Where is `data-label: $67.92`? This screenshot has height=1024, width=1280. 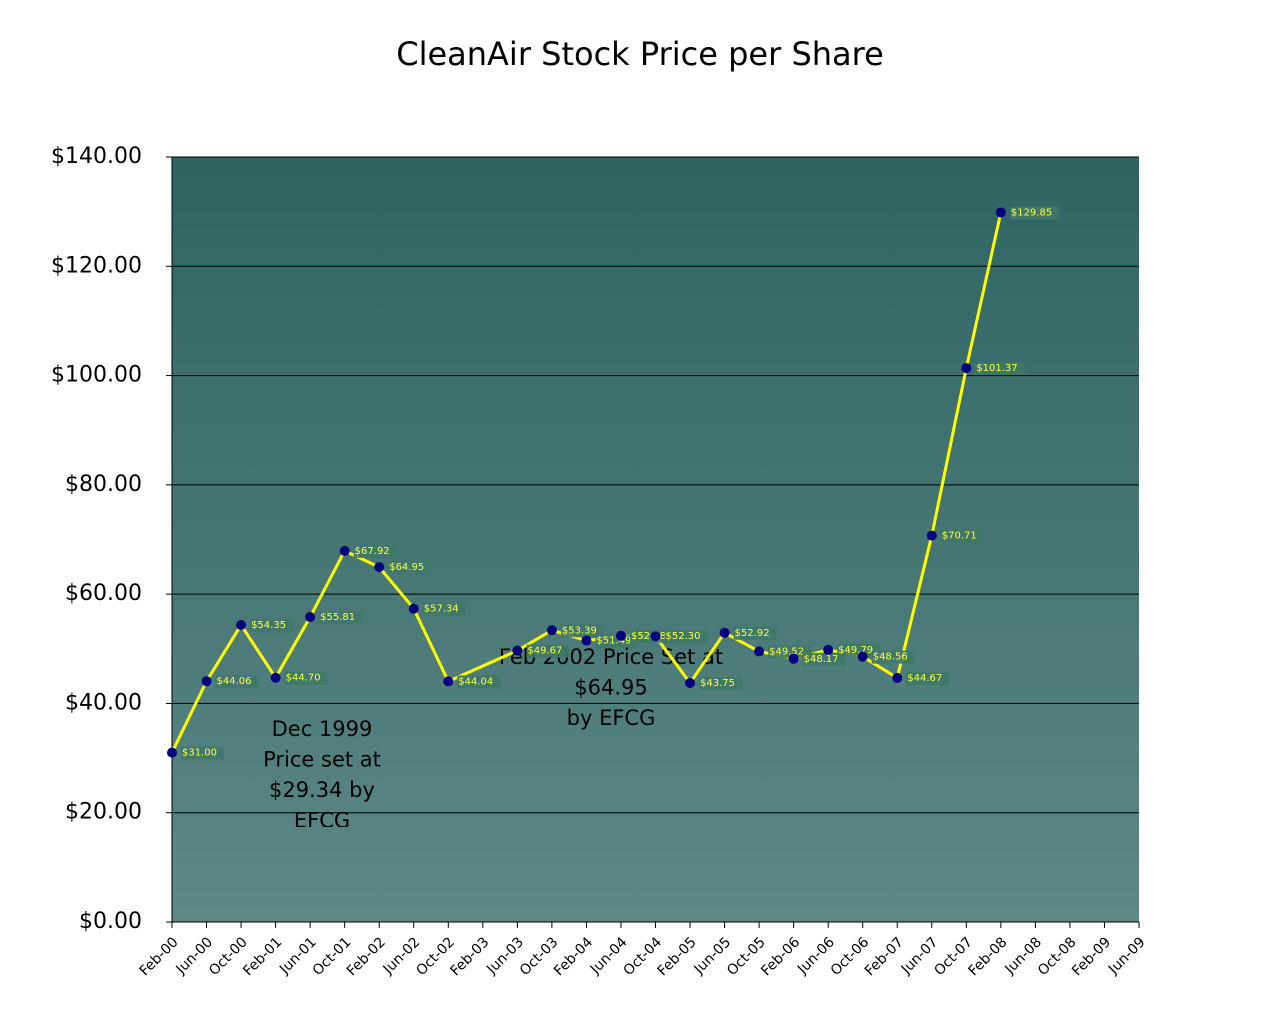
data-label: $67.92 is located at coordinates (372, 551).